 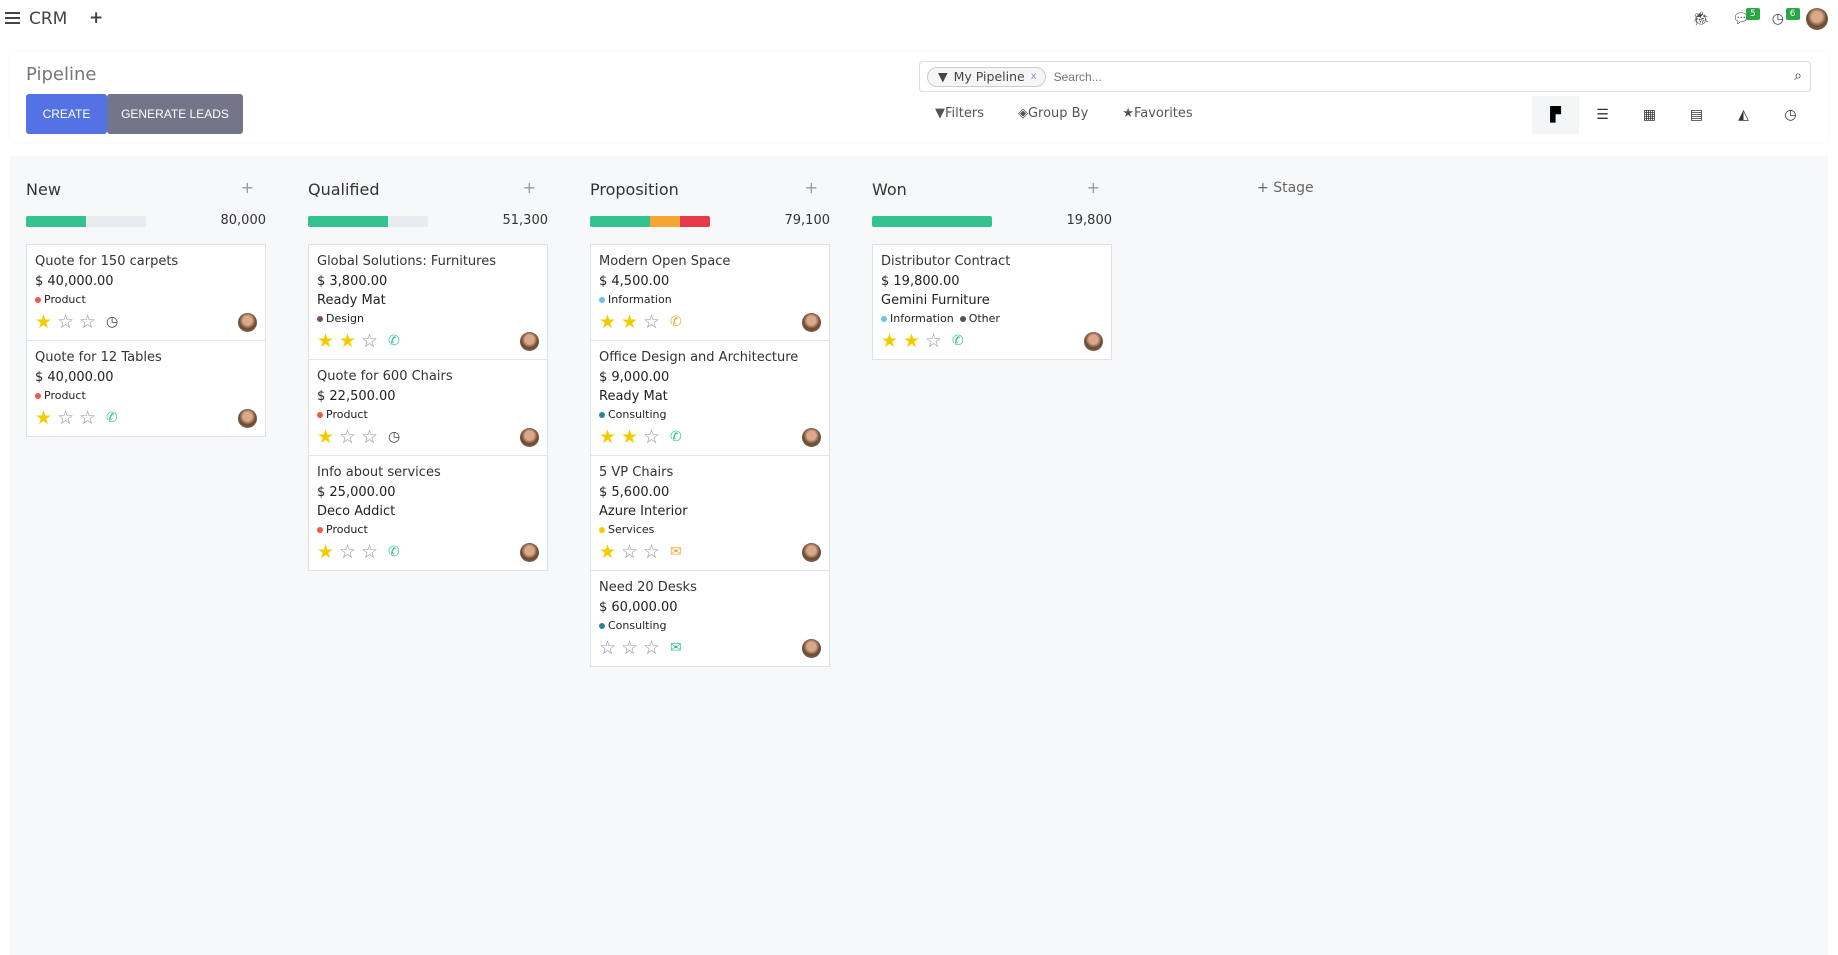 What do you see at coordinates (1817, 19) in the screenshot?
I see `user-avatar` at bounding box center [1817, 19].